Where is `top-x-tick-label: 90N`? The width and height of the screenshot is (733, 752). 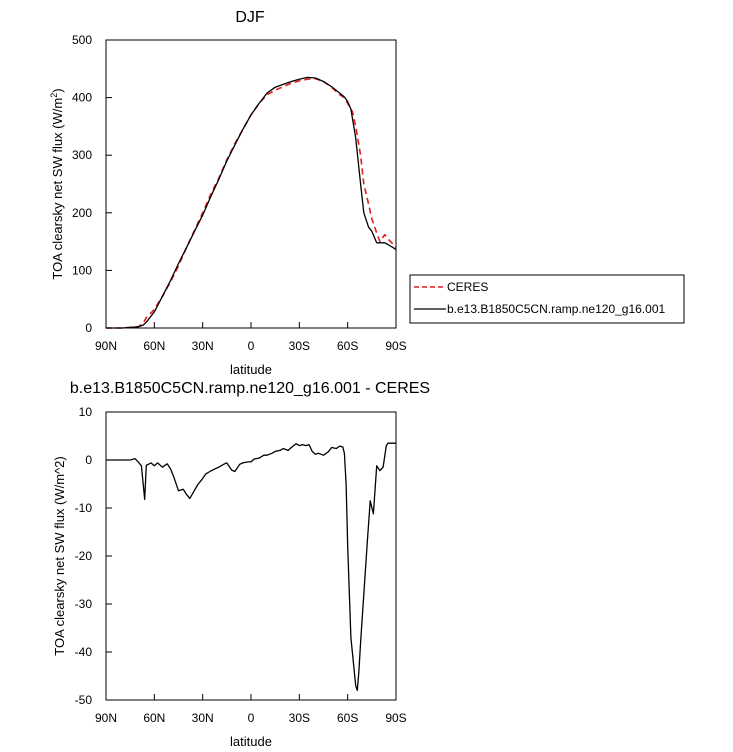 top-x-tick-label: 90N is located at coordinates (106, 346).